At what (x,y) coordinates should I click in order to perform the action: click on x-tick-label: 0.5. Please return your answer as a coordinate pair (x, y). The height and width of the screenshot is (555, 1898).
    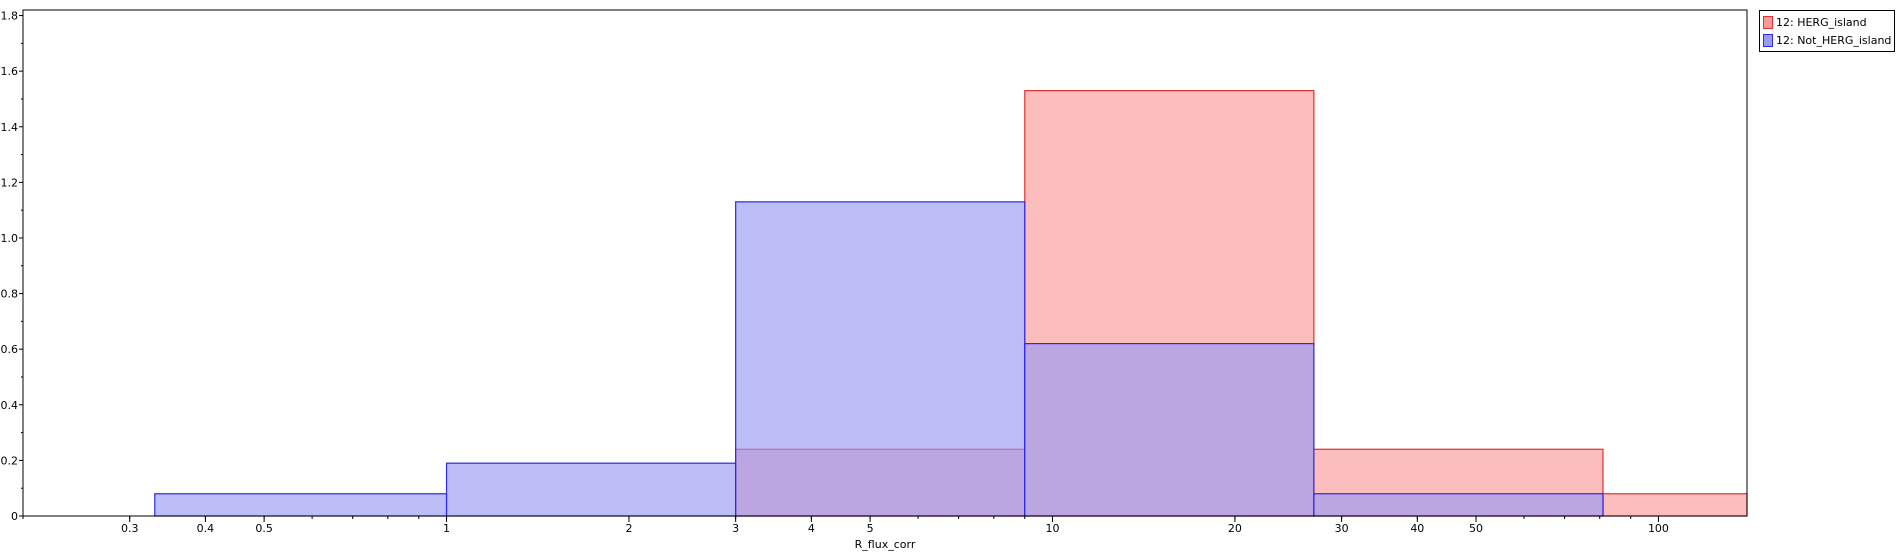
    Looking at the image, I should click on (264, 528).